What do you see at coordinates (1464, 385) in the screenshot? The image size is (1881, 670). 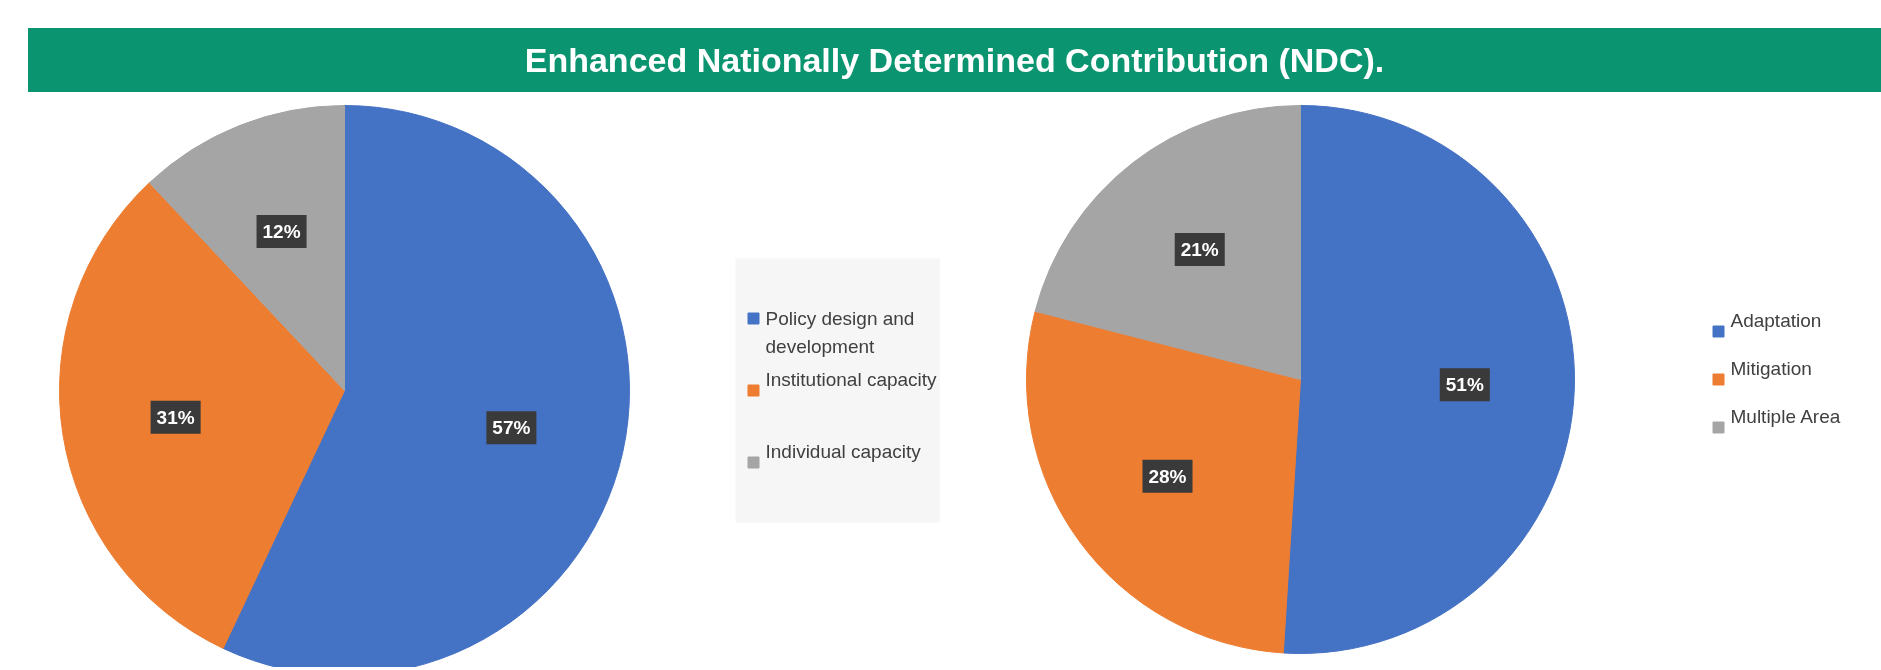 I see `data-label: 51%` at bounding box center [1464, 385].